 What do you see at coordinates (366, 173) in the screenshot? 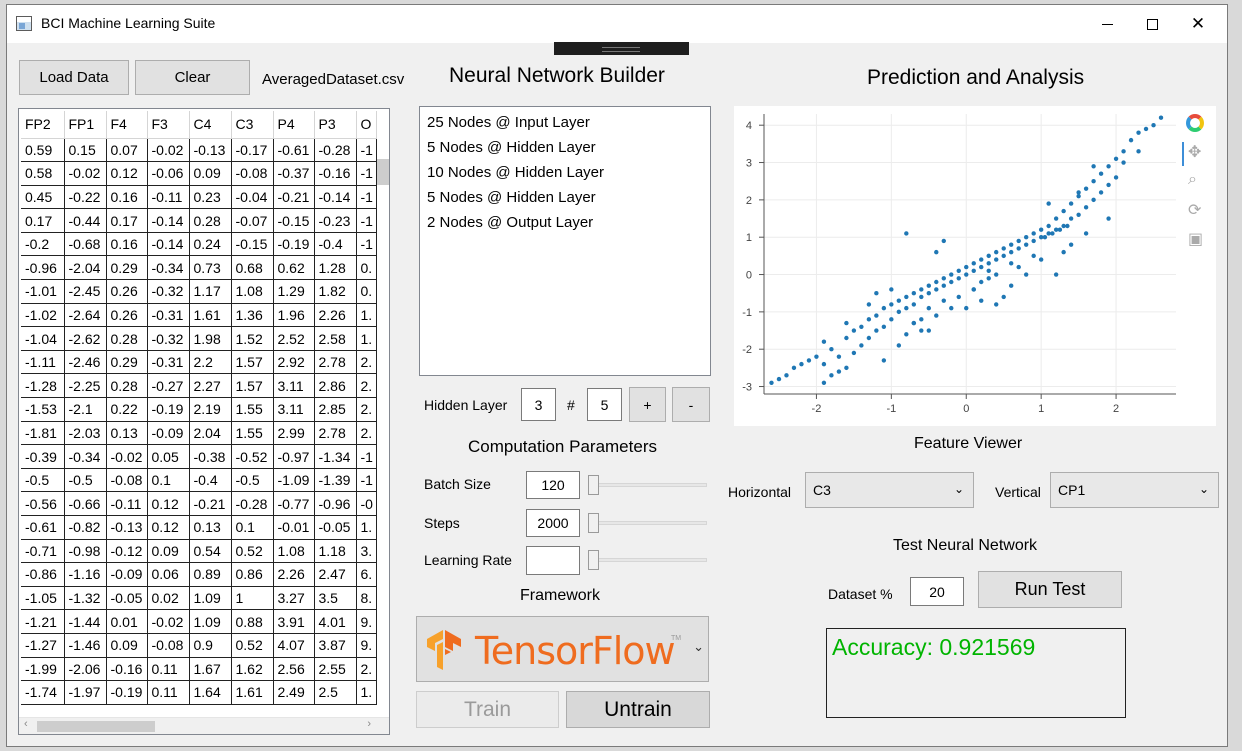
I see `table-cell: -1` at bounding box center [366, 173].